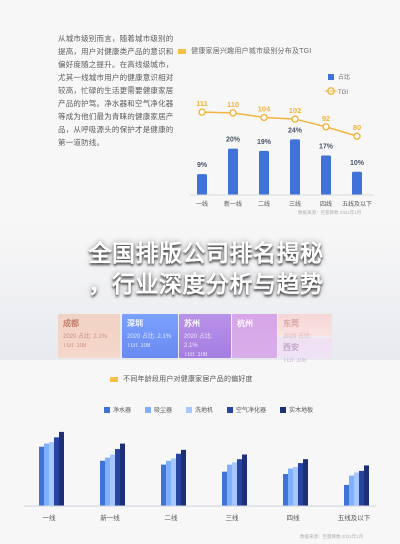  Describe the element at coordinates (251, 51) in the screenshot. I see `top-chart-title-text: 健康家居兴趣用户城市级别分布及TGI` at that location.